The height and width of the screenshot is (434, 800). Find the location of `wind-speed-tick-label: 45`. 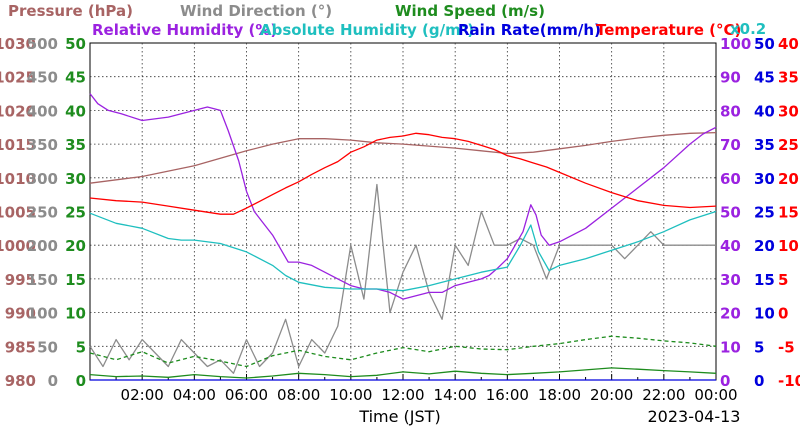

wind-speed-tick-label: 45 is located at coordinates (75, 78).